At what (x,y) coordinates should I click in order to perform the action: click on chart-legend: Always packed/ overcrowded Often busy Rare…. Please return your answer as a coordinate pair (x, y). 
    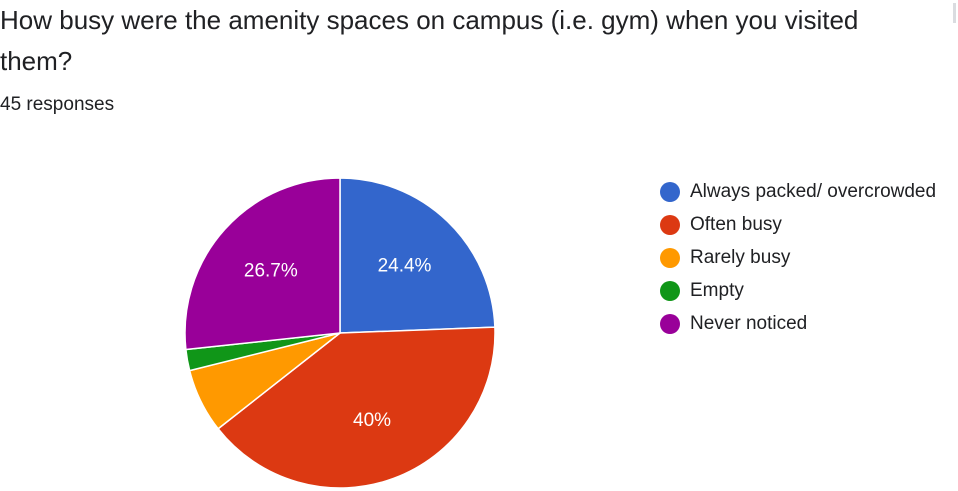
    Looking at the image, I should click on (798, 257).